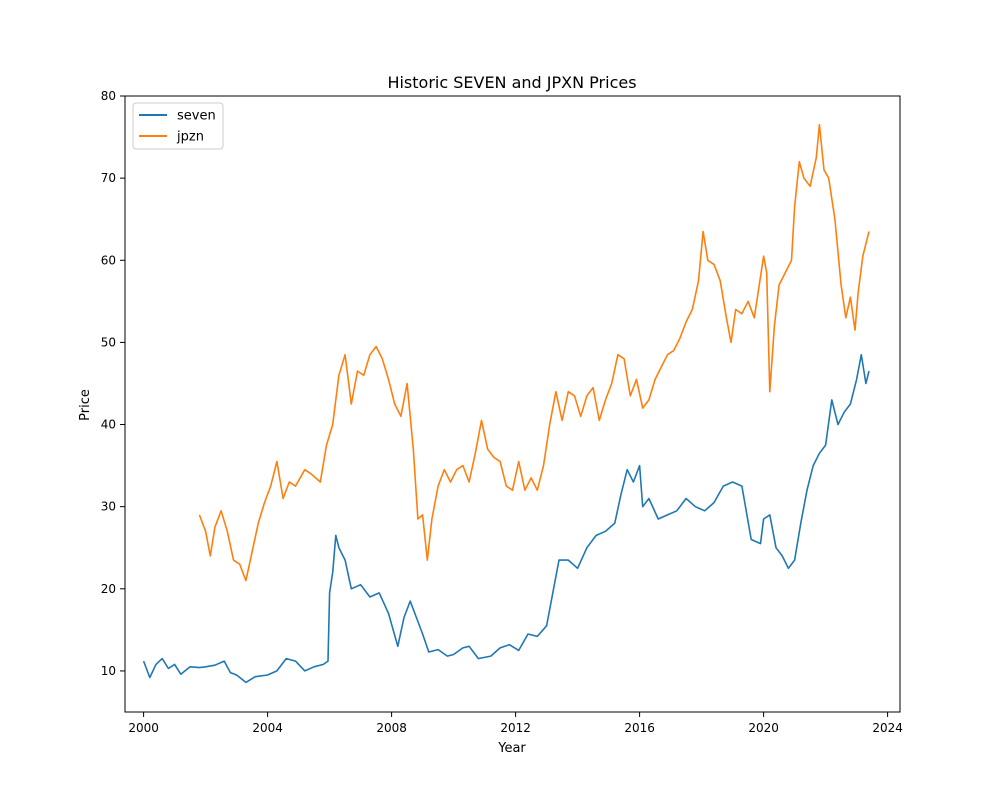  Describe the element at coordinates (763, 728) in the screenshot. I see `x-tick-label: 2020` at that location.